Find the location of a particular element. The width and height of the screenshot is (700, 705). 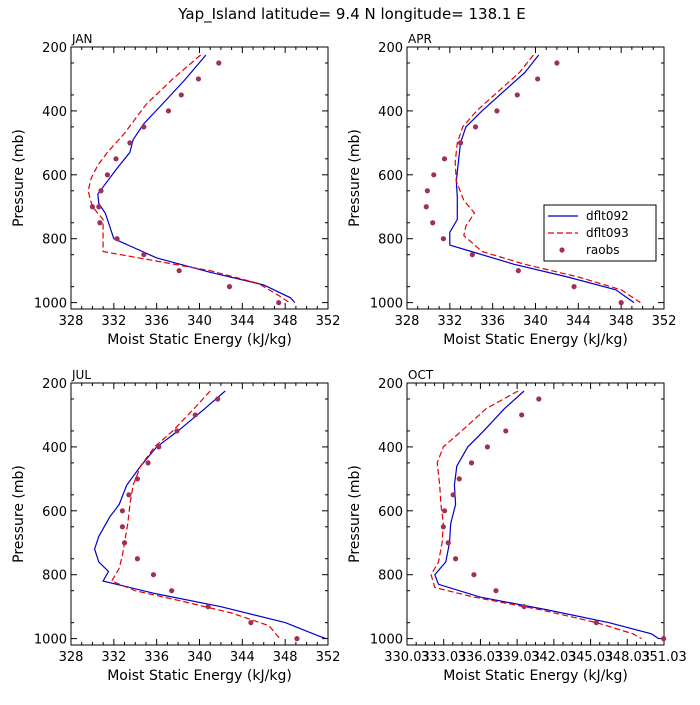

x-tick-label: 345.03 is located at coordinates (591, 657).